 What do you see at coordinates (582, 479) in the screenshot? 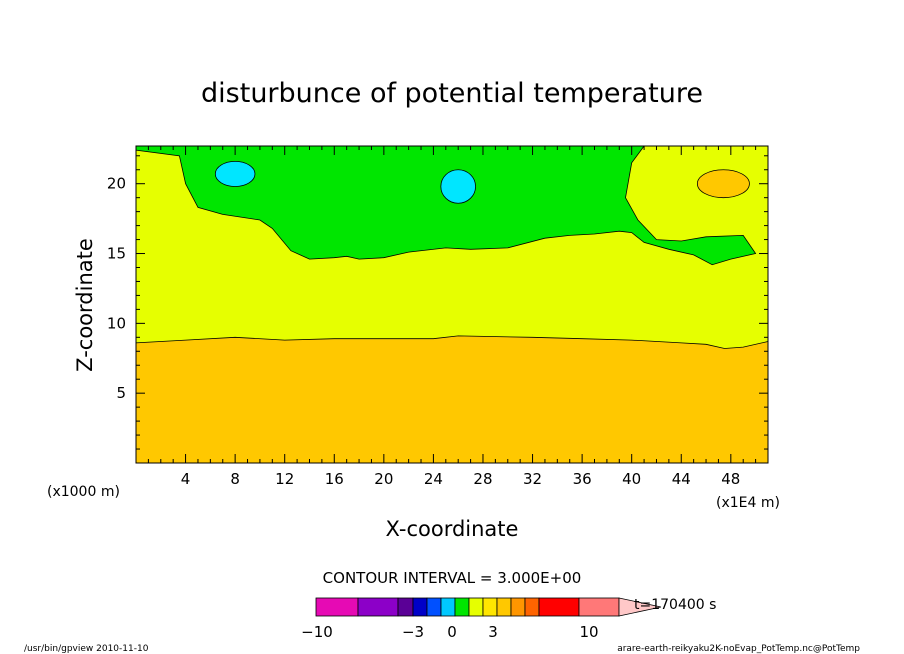
I see `x-tick-label: 36` at bounding box center [582, 479].